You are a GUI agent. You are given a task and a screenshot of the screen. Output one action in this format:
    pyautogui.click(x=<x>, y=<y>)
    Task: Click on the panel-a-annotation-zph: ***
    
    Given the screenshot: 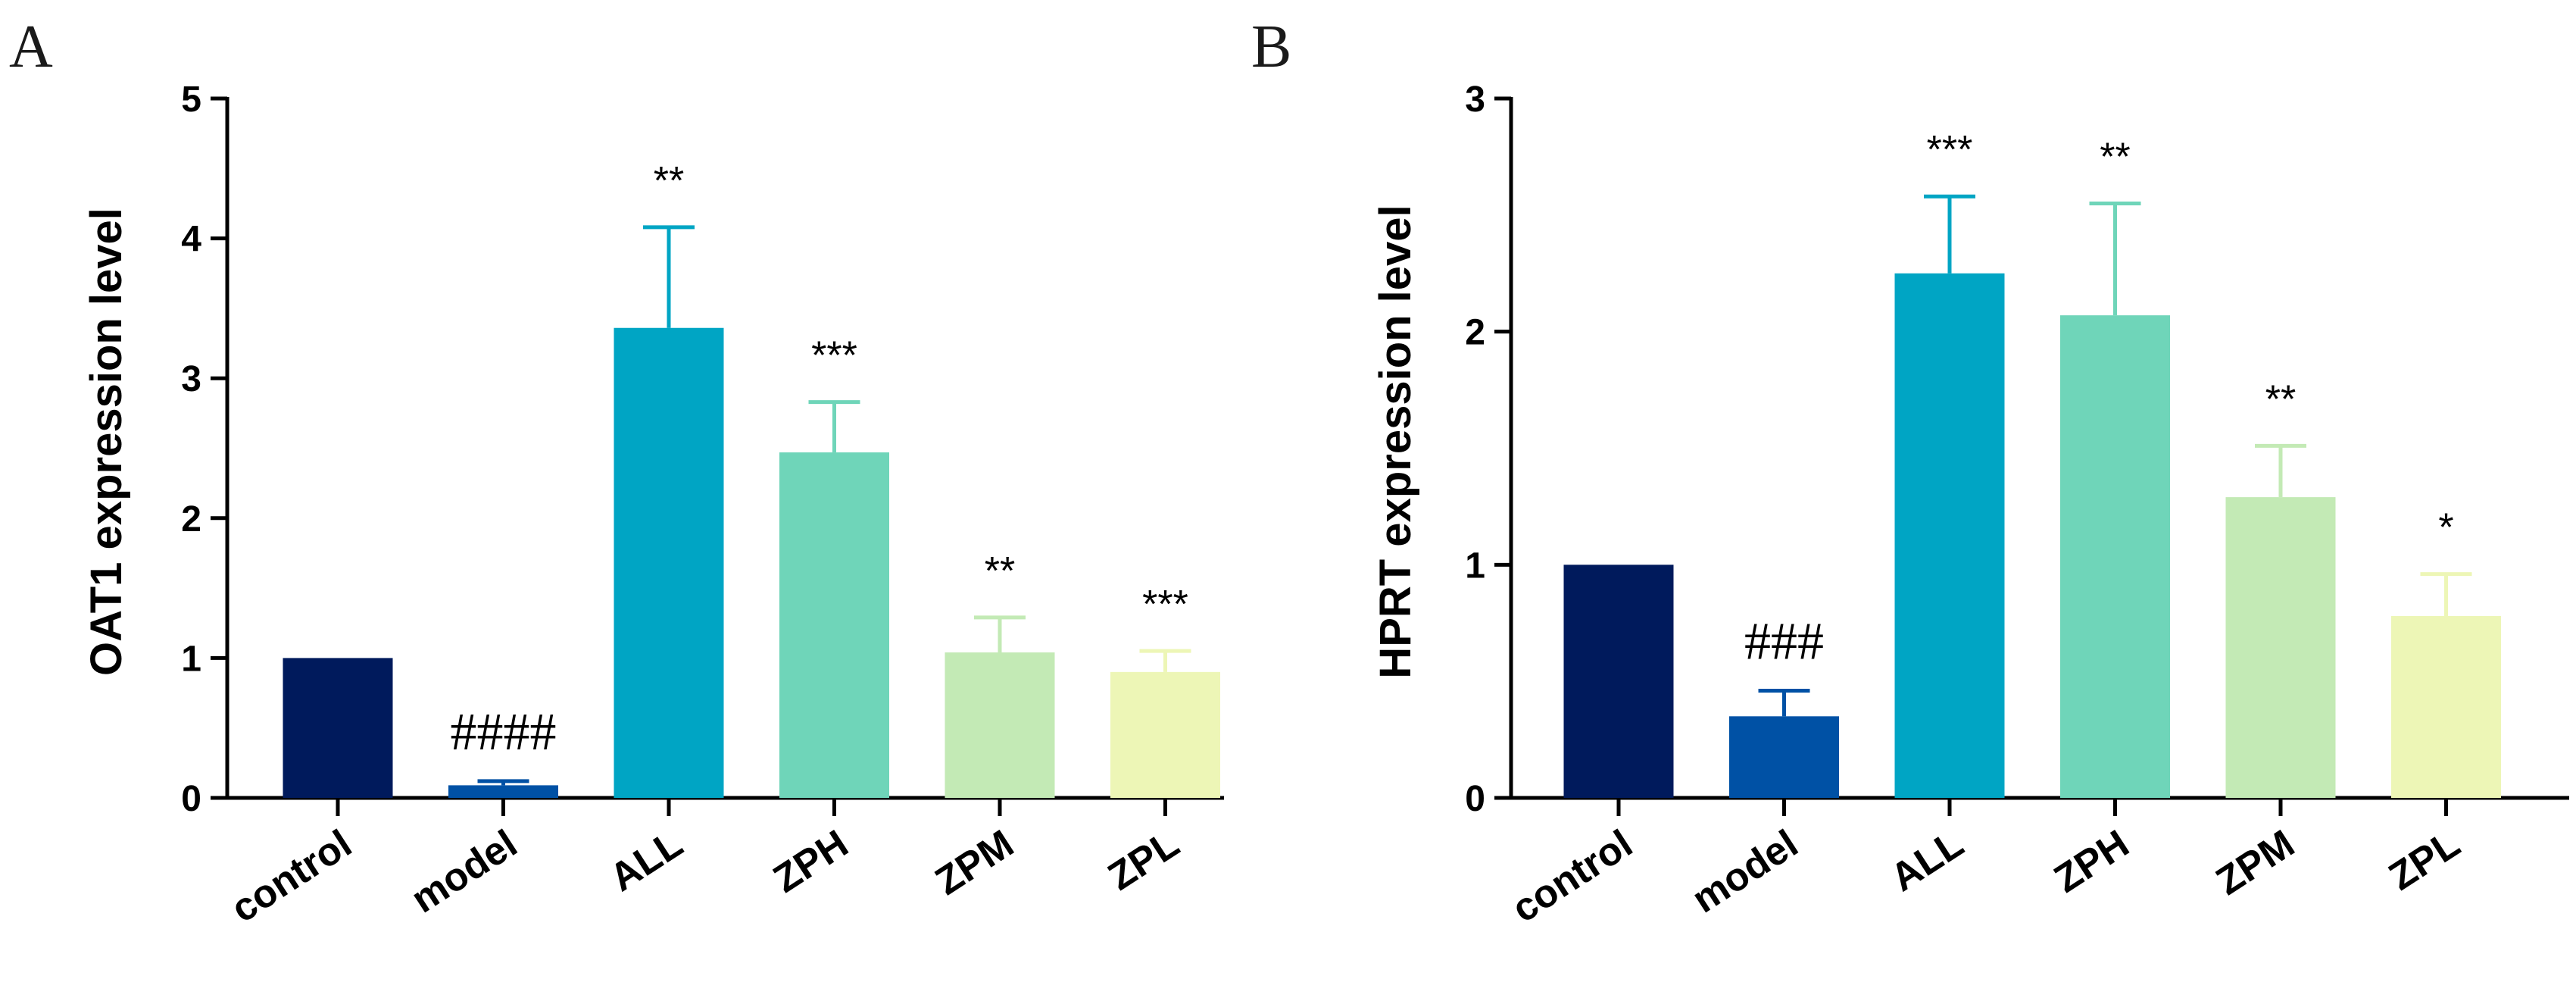 What is the action you would take?
    pyautogui.click(x=834, y=356)
    